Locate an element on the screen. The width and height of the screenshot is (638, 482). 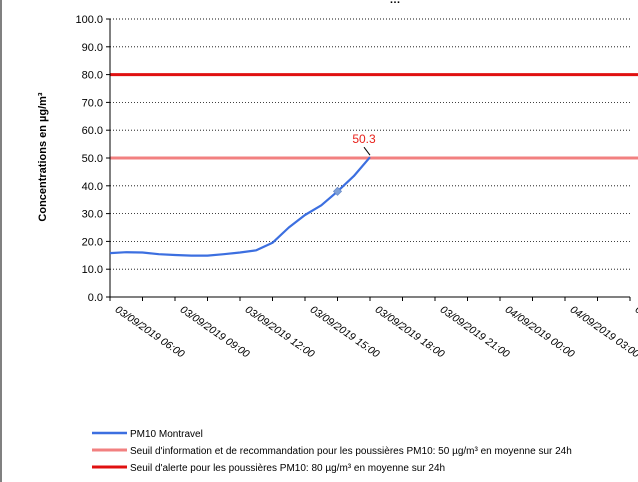
x-tick-label: 04/09/2019 00:00 is located at coordinates (540, 332).